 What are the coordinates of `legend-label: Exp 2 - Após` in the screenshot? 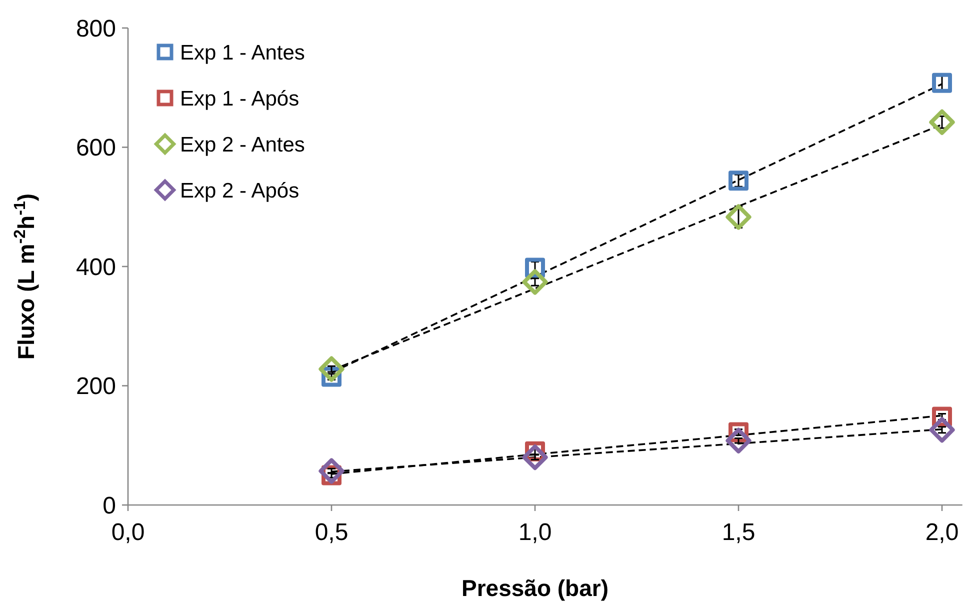 It's located at (240, 190).